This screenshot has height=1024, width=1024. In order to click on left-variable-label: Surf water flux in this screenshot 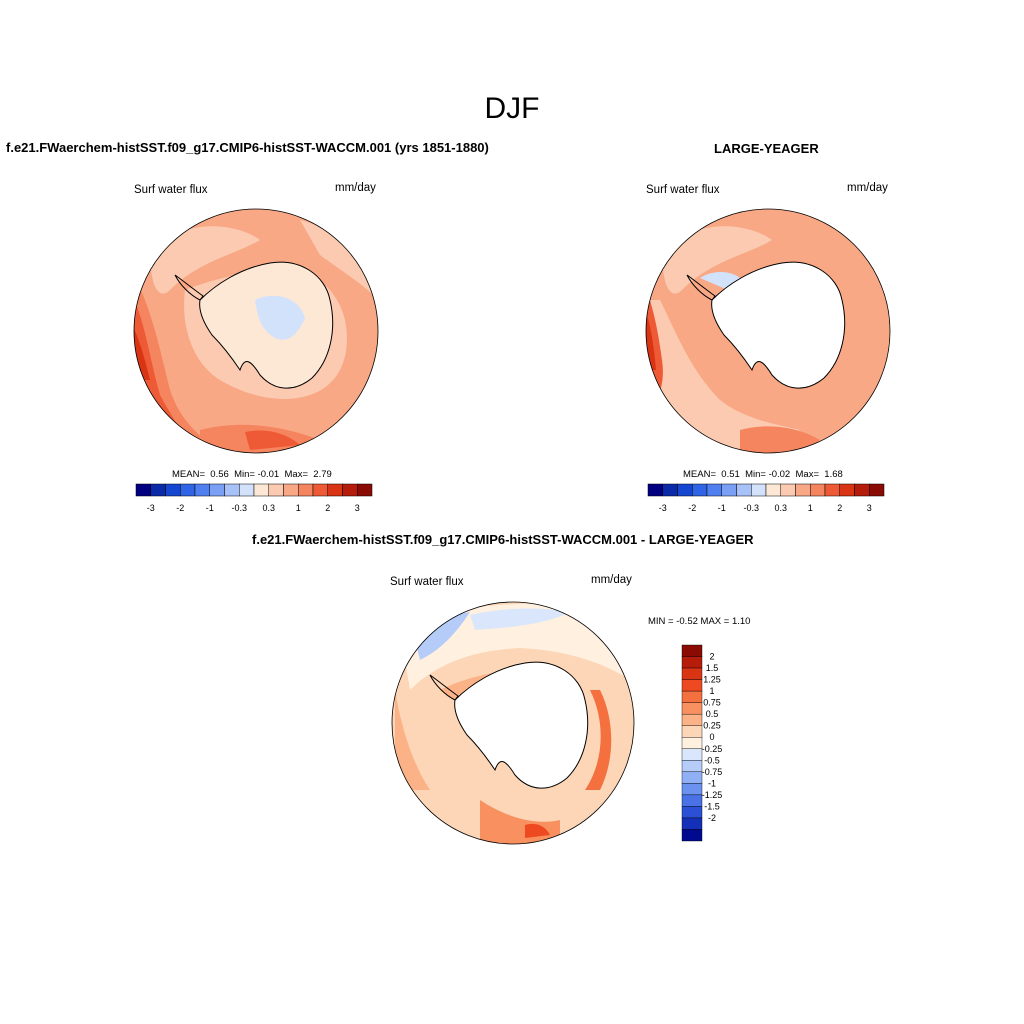, I will do `click(171, 190)`.